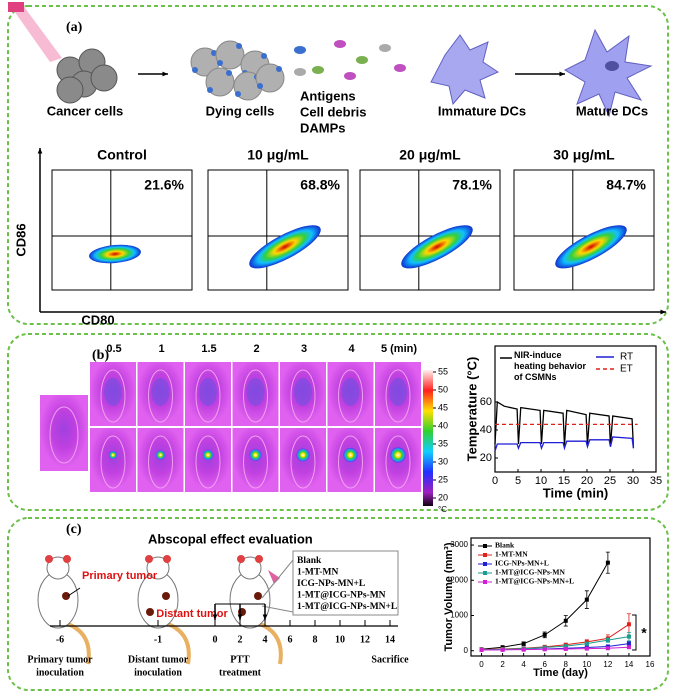 This screenshot has width=676, height=696. Describe the element at coordinates (430, 155) in the screenshot. I see `plot-title: 20 μg/mL` at that location.